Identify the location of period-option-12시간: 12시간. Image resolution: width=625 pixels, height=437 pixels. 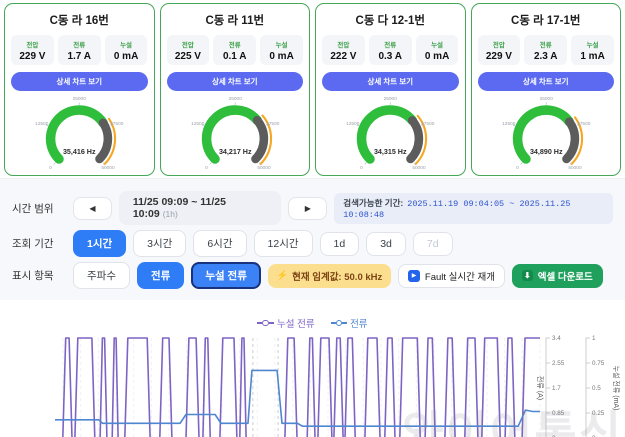
(283, 243).